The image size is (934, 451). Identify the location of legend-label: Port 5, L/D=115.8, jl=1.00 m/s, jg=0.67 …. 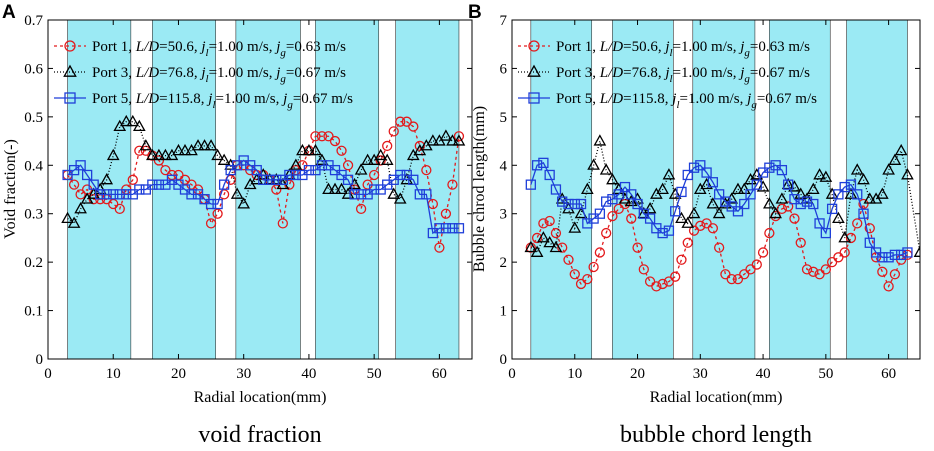
(222, 101).